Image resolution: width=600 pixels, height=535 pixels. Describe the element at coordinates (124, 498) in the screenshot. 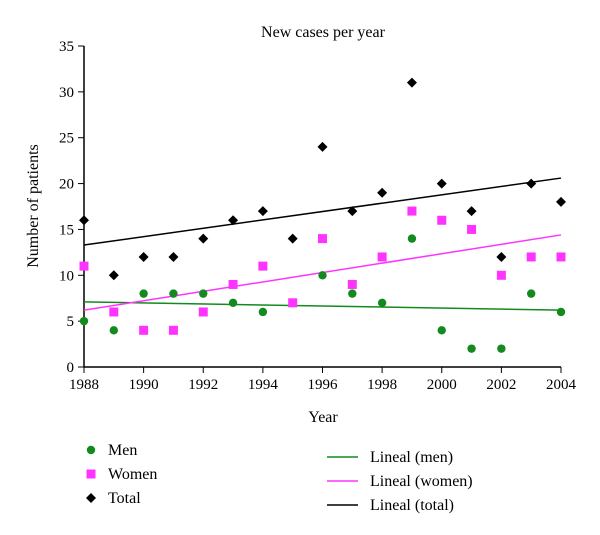

I see `legend-label-total: Total` at that location.